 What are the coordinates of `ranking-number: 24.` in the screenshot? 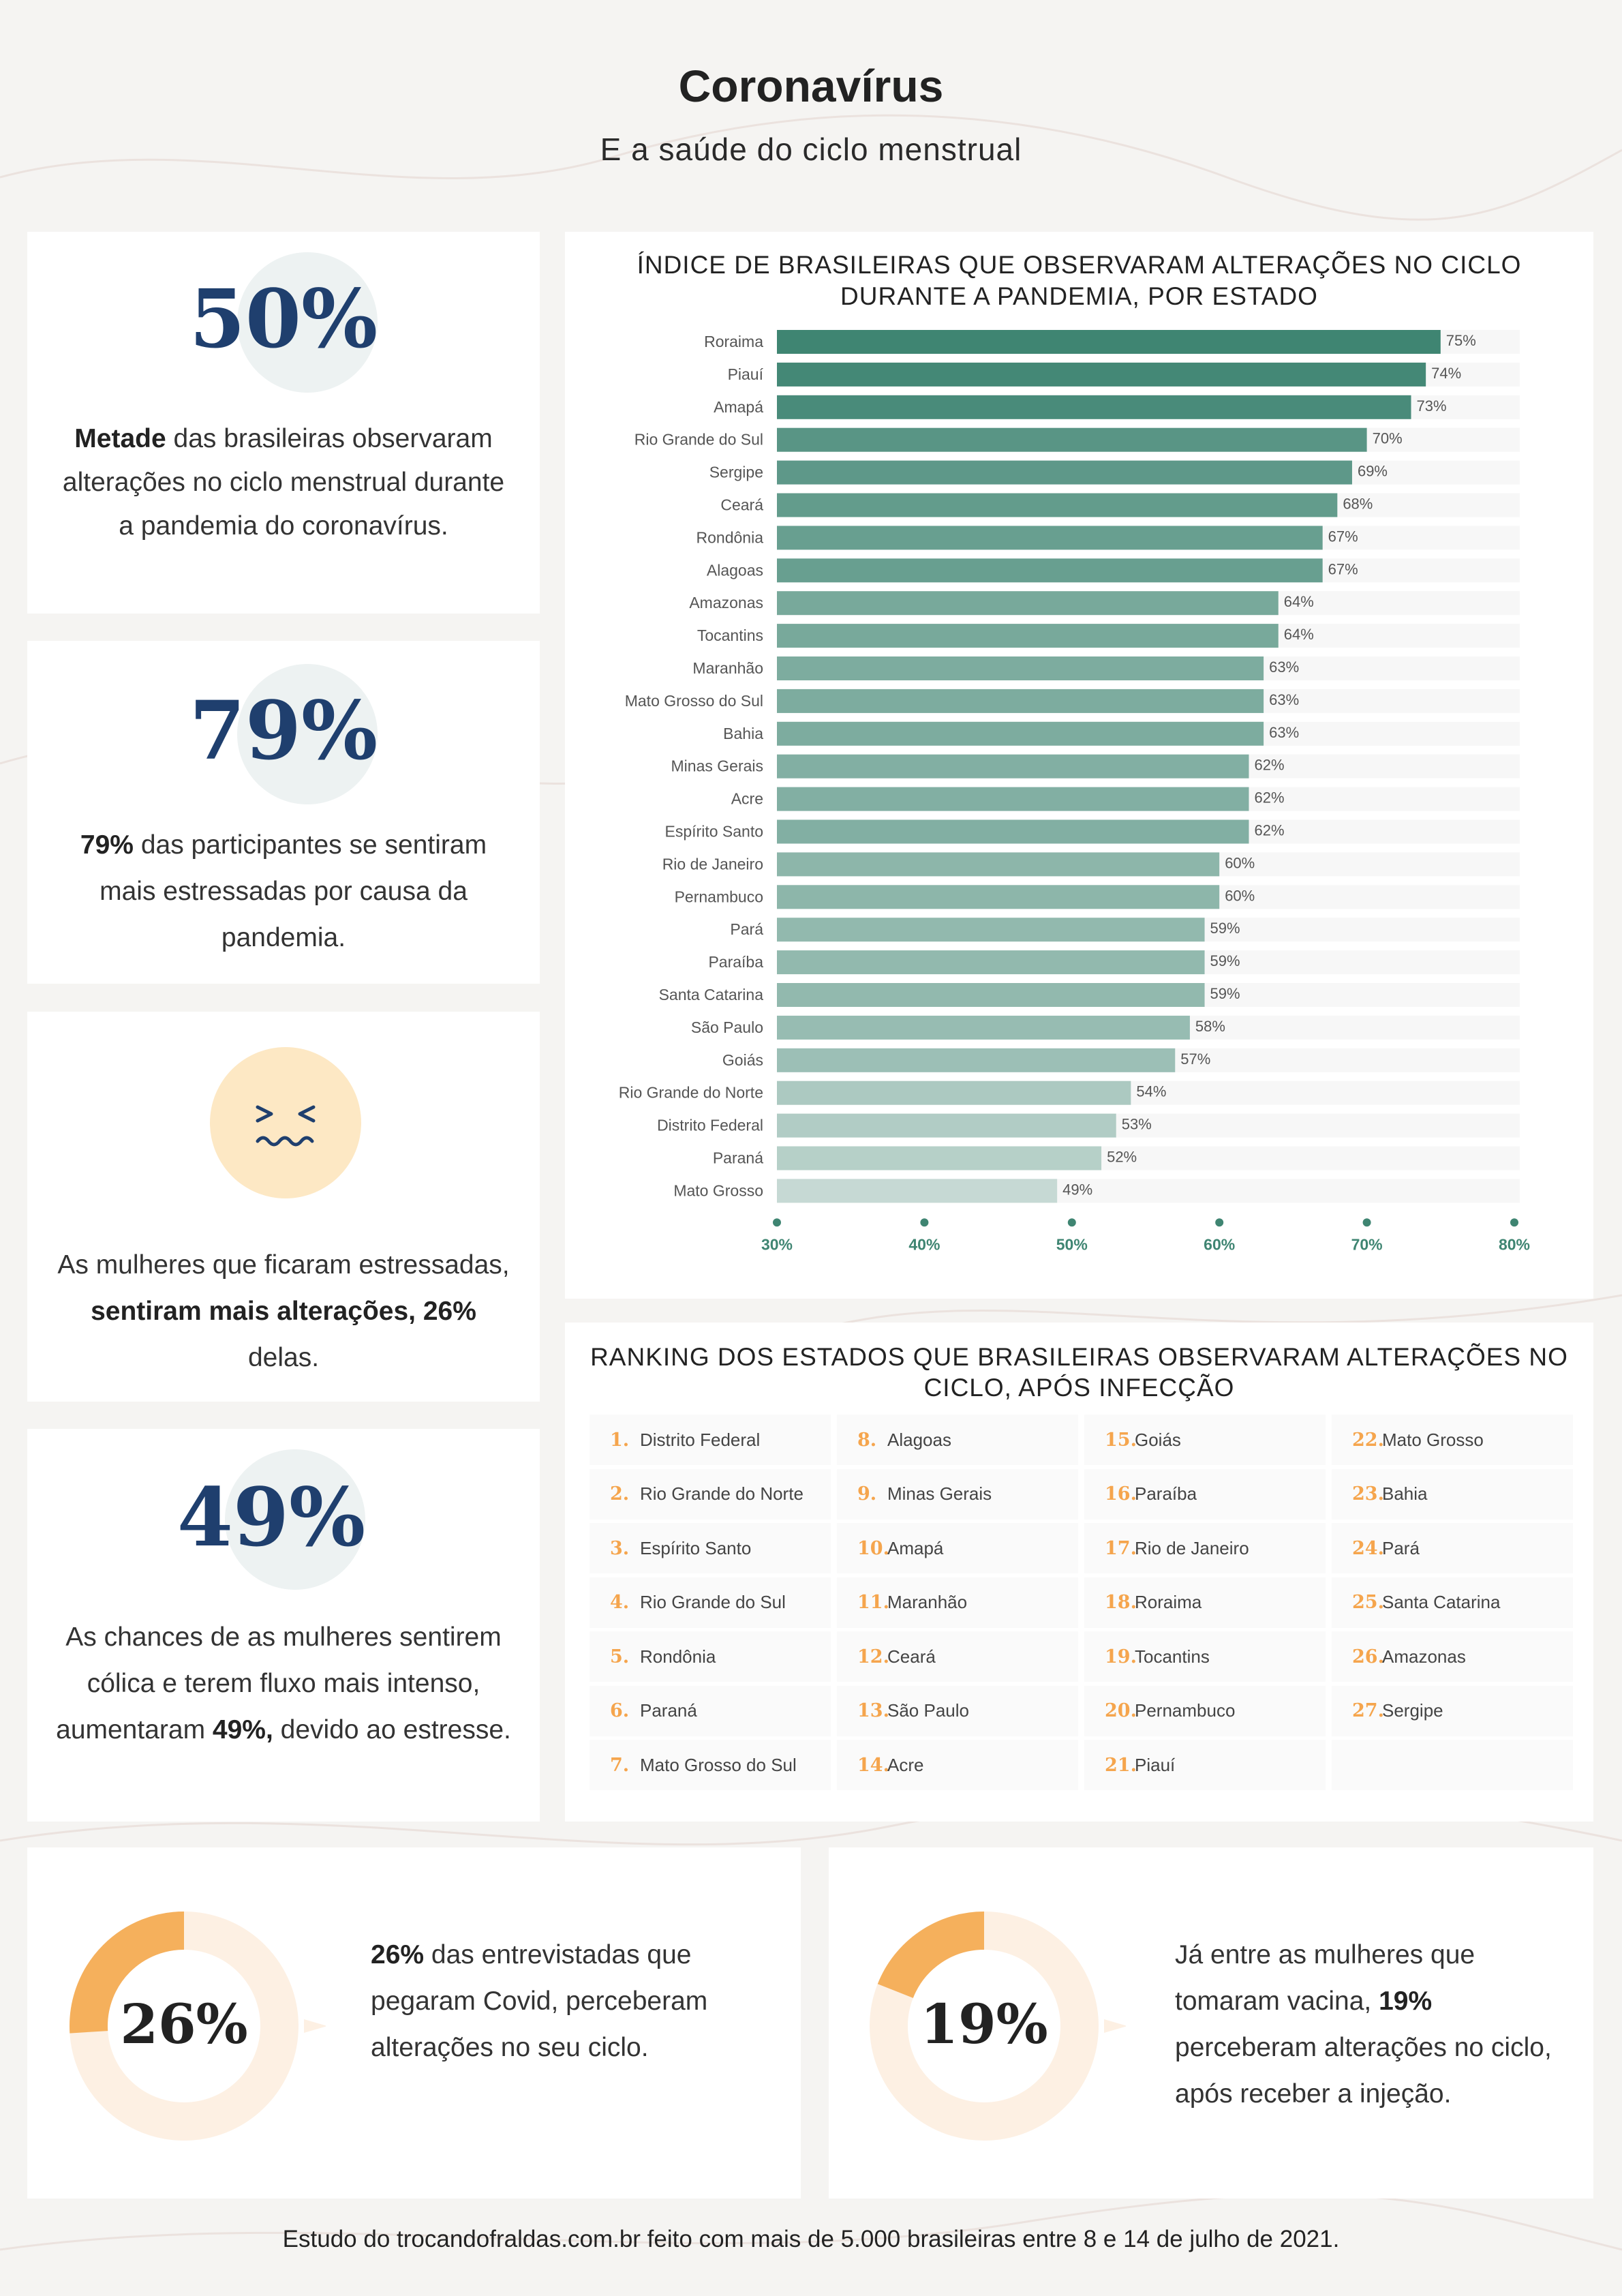 It's located at (1368, 1548).